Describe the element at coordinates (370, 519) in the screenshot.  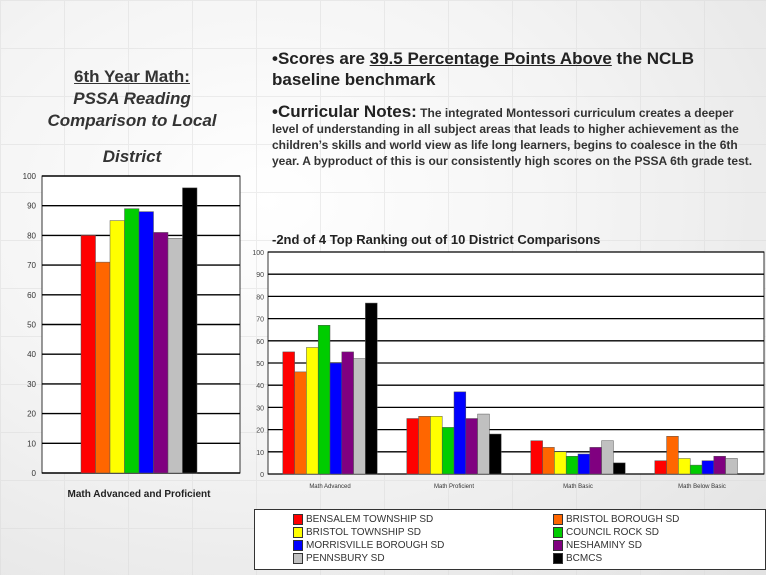
I see `legend-label: BENSALEM TOWNSHIP SD` at that location.